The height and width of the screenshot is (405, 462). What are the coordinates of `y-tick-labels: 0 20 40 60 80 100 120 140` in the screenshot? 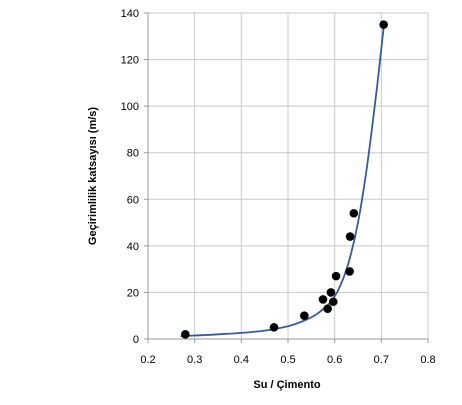 It's located at (130, 177).